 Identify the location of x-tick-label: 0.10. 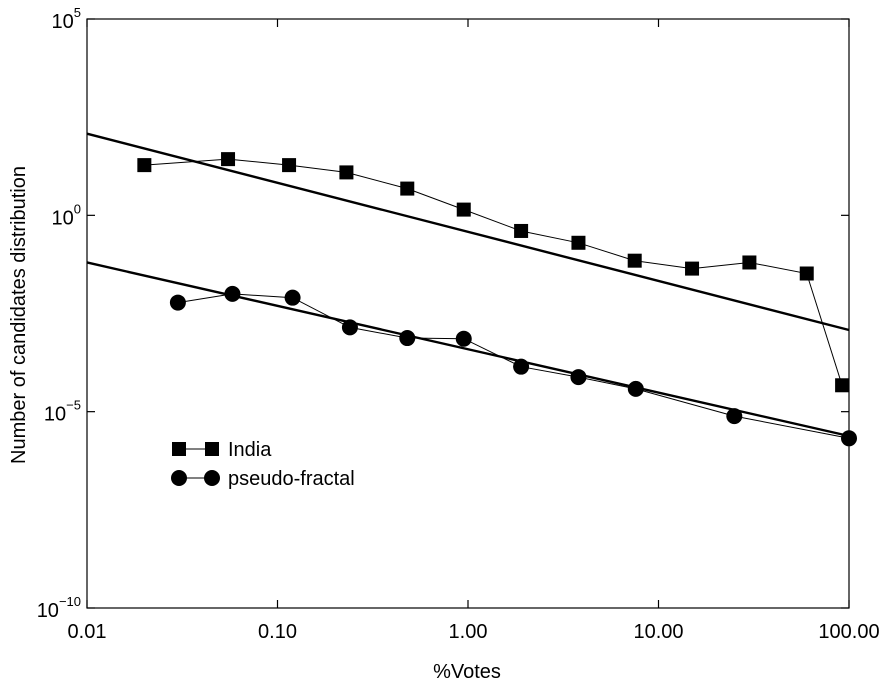
(277, 632).